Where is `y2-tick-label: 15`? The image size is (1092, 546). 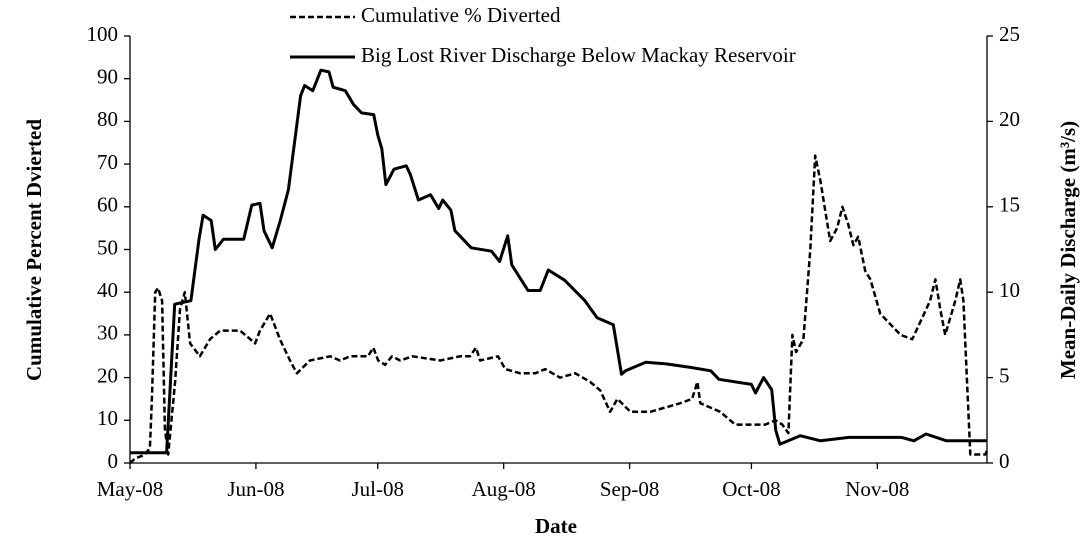 y2-tick-label: 15 is located at coordinates (1009, 205).